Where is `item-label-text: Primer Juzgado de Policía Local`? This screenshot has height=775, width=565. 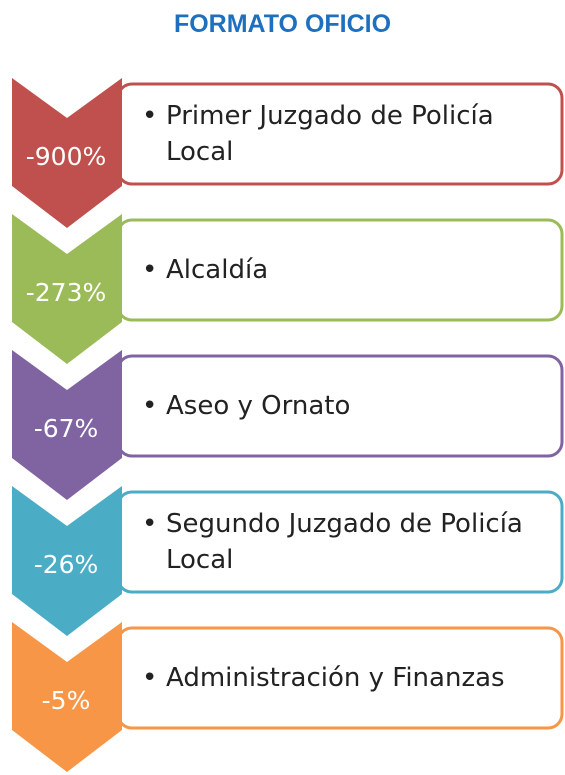
item-label-text: Primer Juzgado de Policía Local is located at coordinates (347, 134).